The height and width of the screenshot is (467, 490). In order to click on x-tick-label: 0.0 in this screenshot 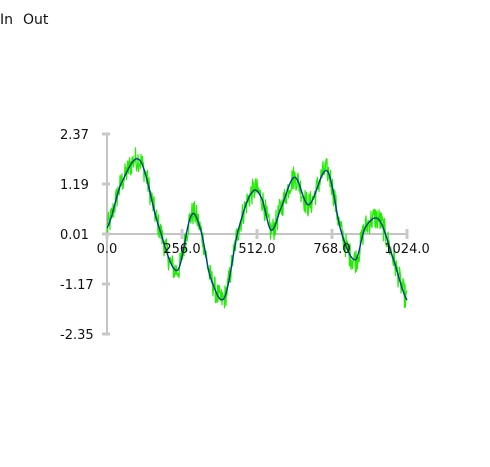, I will do `click(107, 249)`.